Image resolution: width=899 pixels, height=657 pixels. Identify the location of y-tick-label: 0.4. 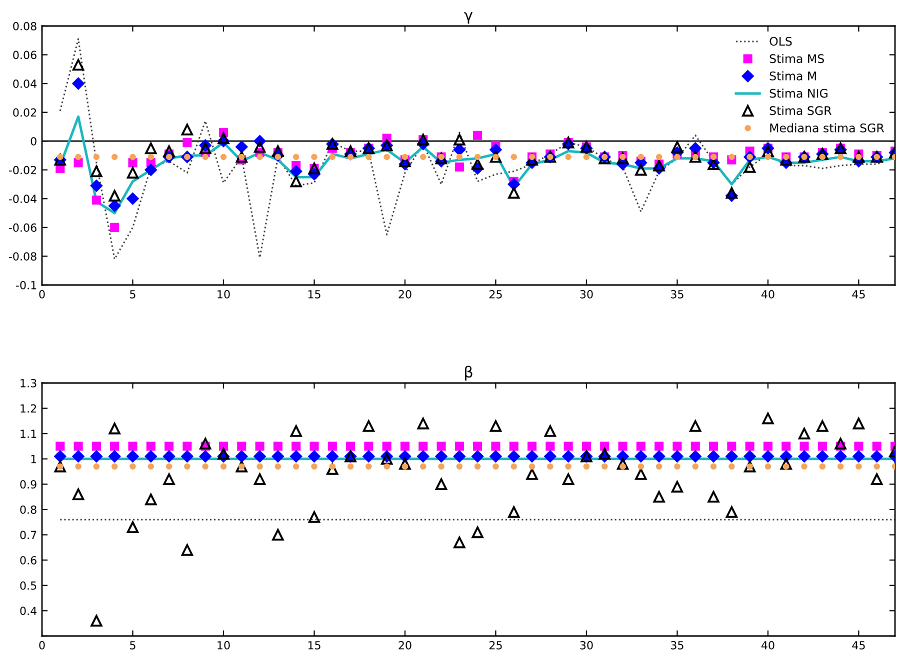
(28, 611).